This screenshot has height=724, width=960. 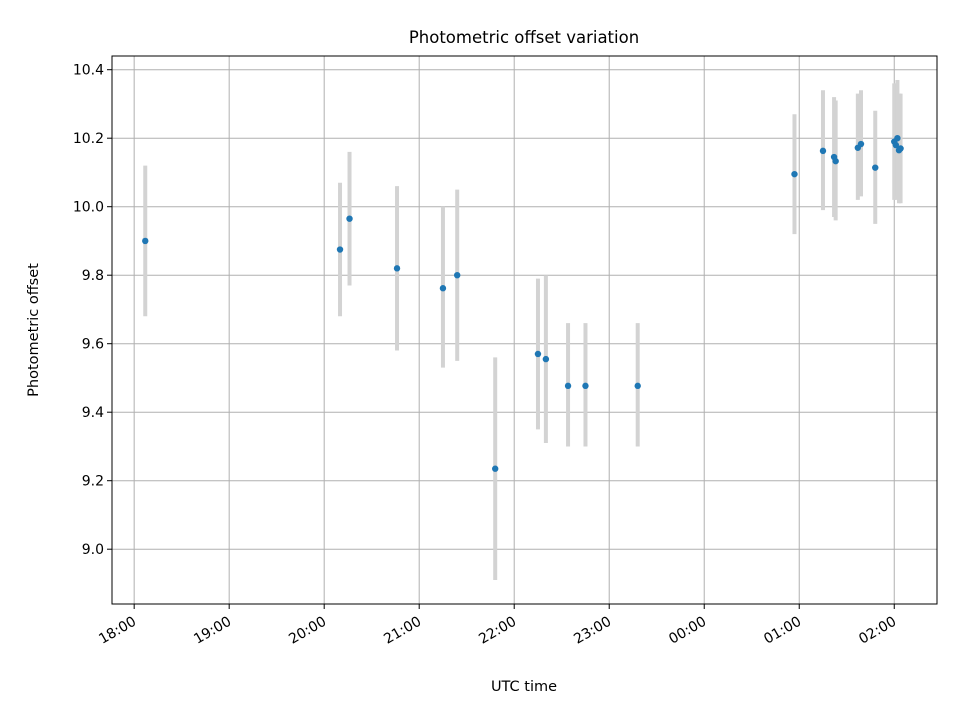 What do you see at coordinates (88, 71) in the screenshot?
I see `y-tick-label: 10.4` at bounding box center [88, 71].